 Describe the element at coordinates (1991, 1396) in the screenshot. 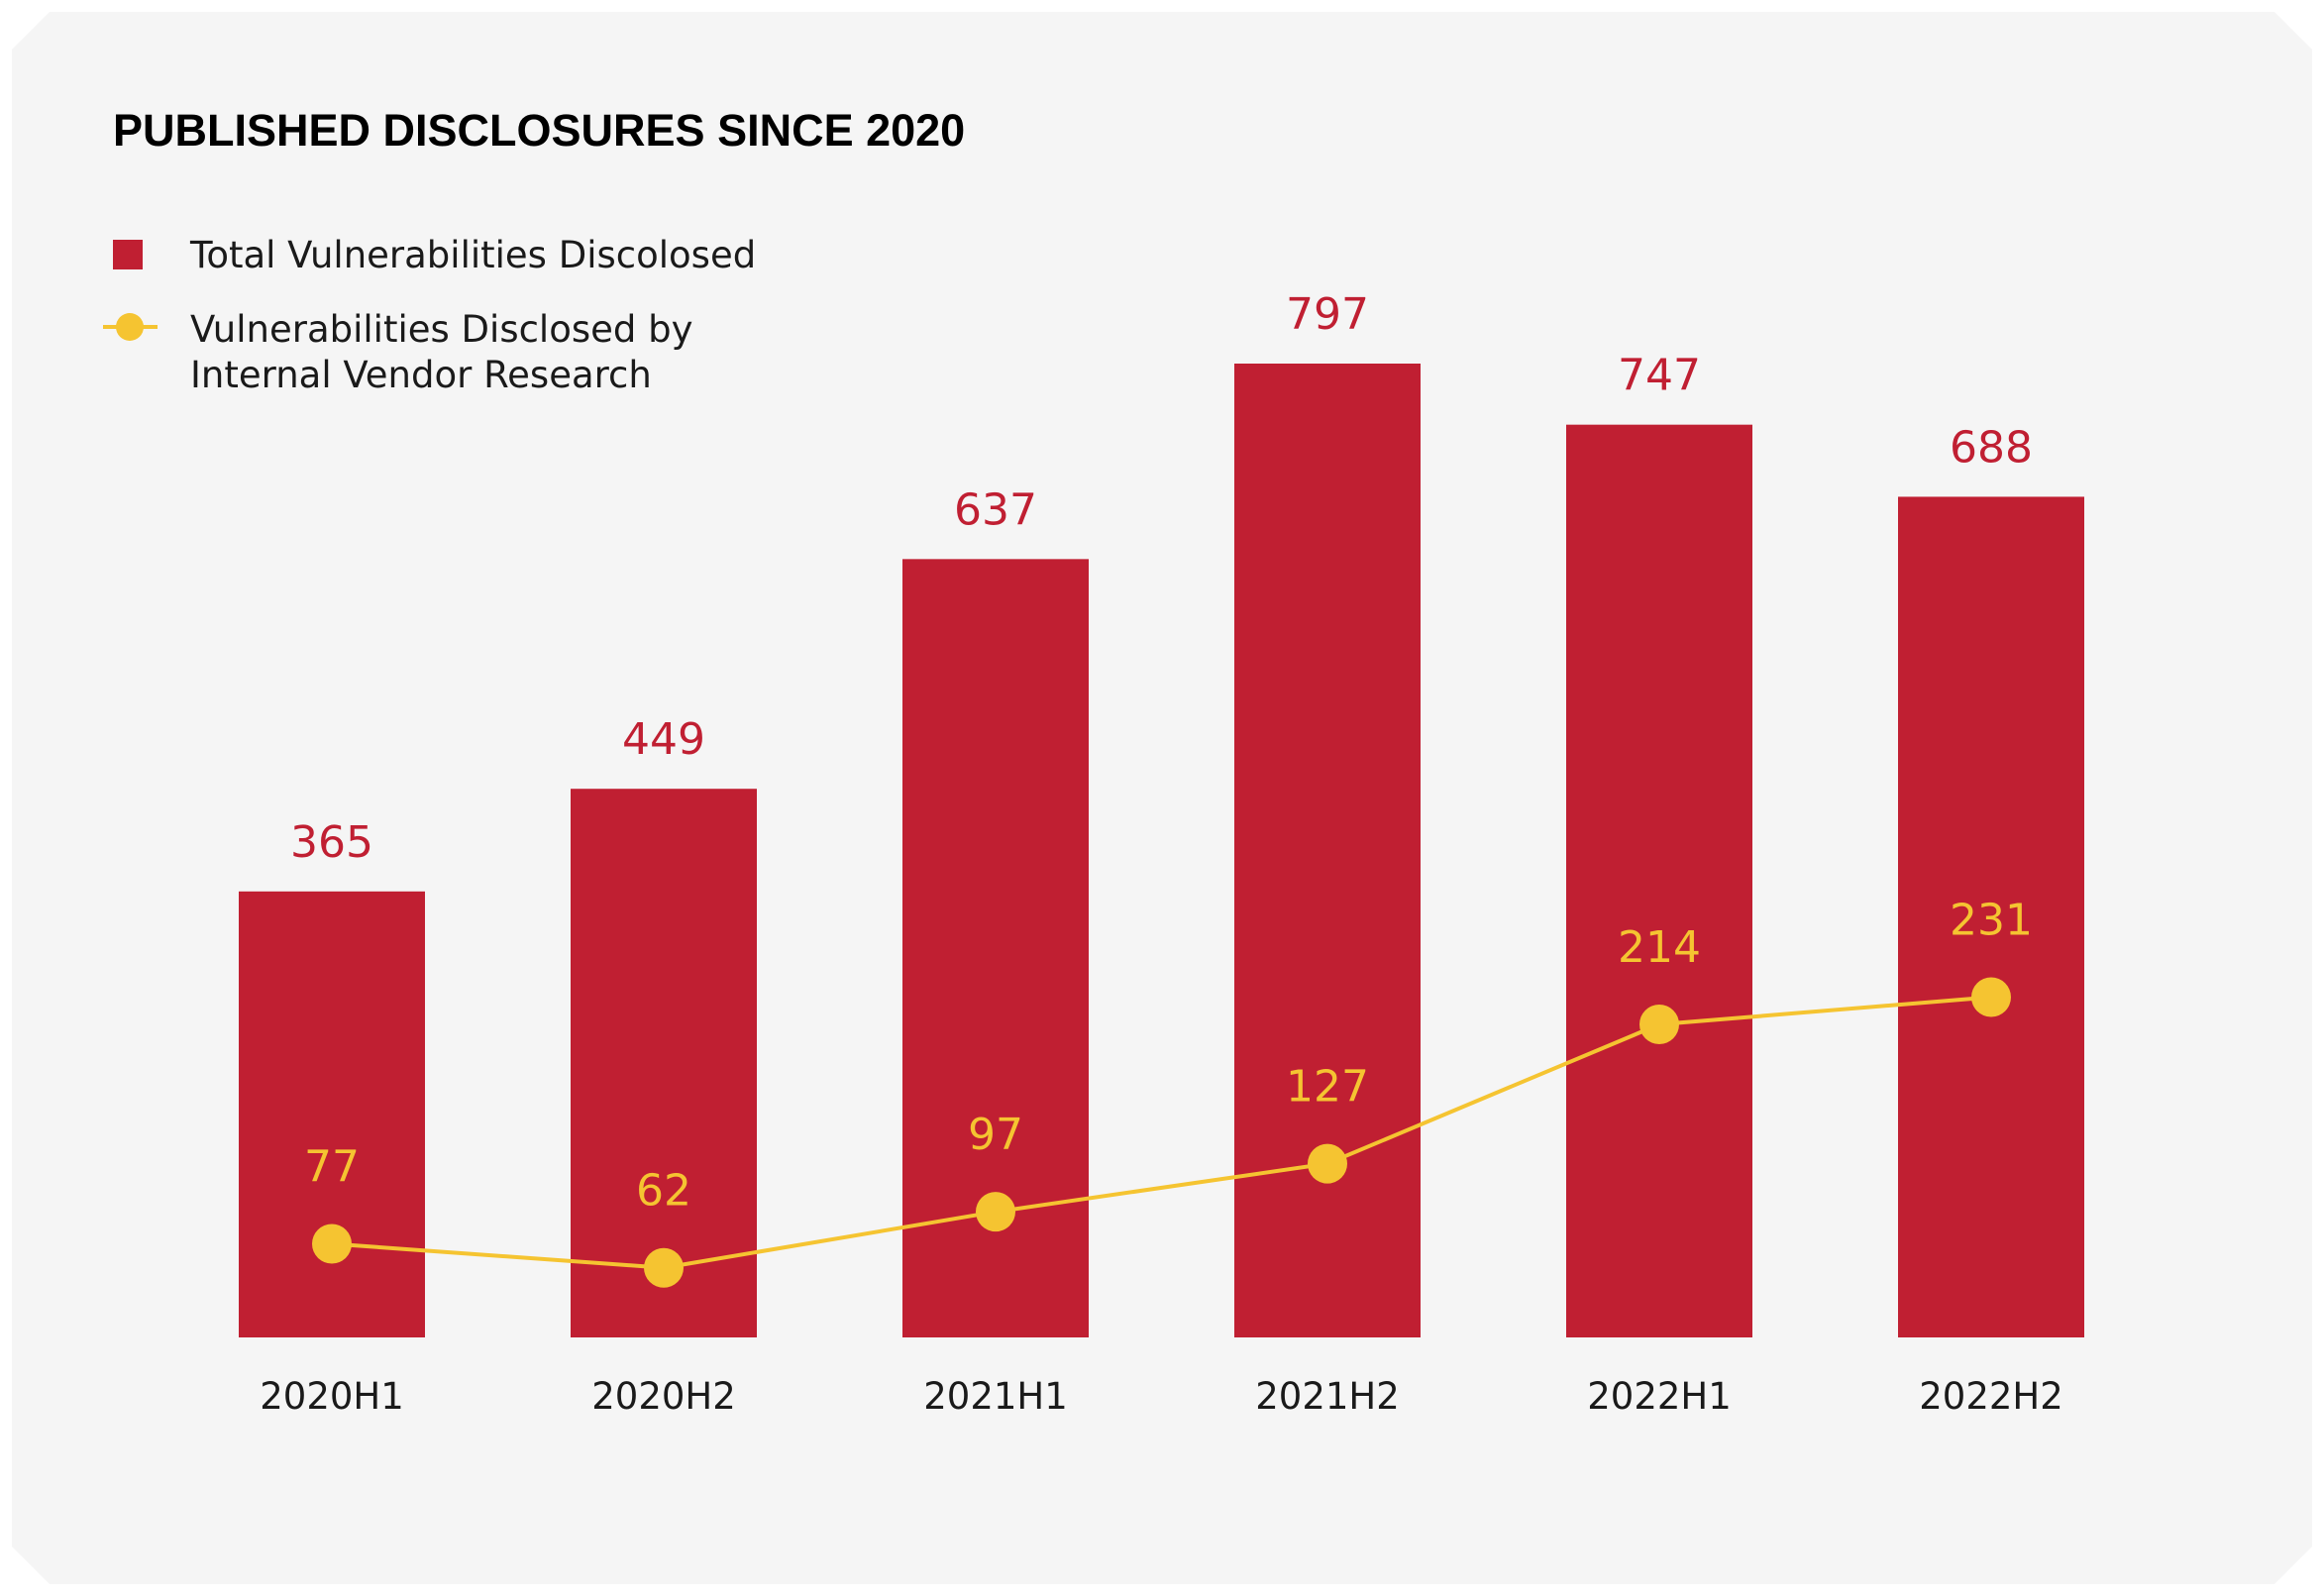

I see `x-tick-label-2022H2: 2022H2` at that location.